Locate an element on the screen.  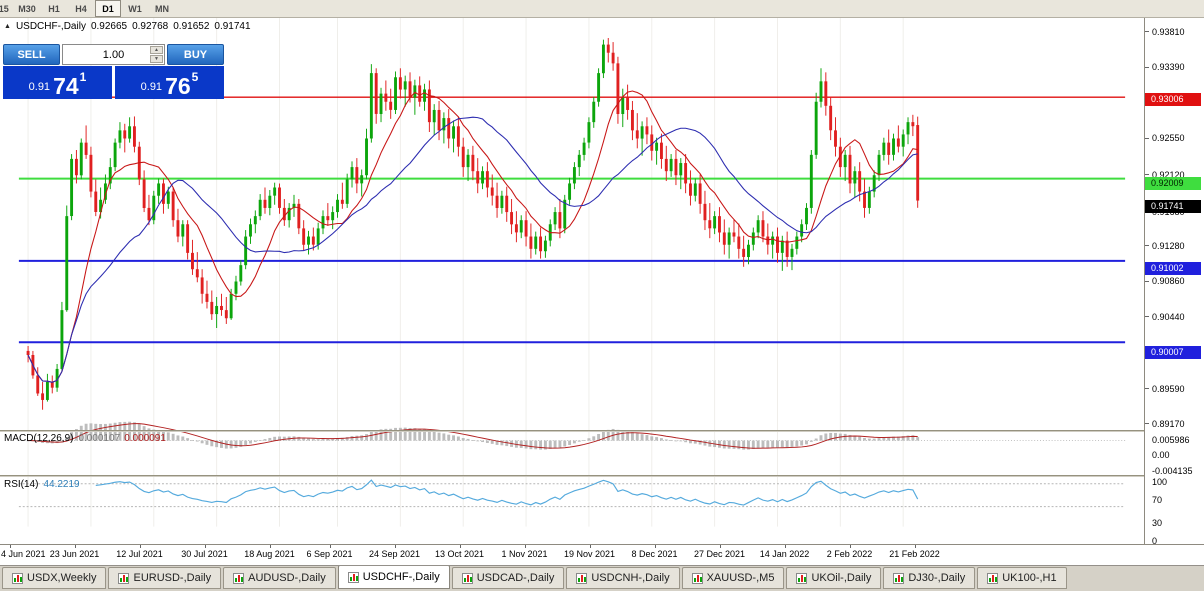
chart-tab-usdchf-daily: USDCHF-,Daily is located at coordinates (393, 577).